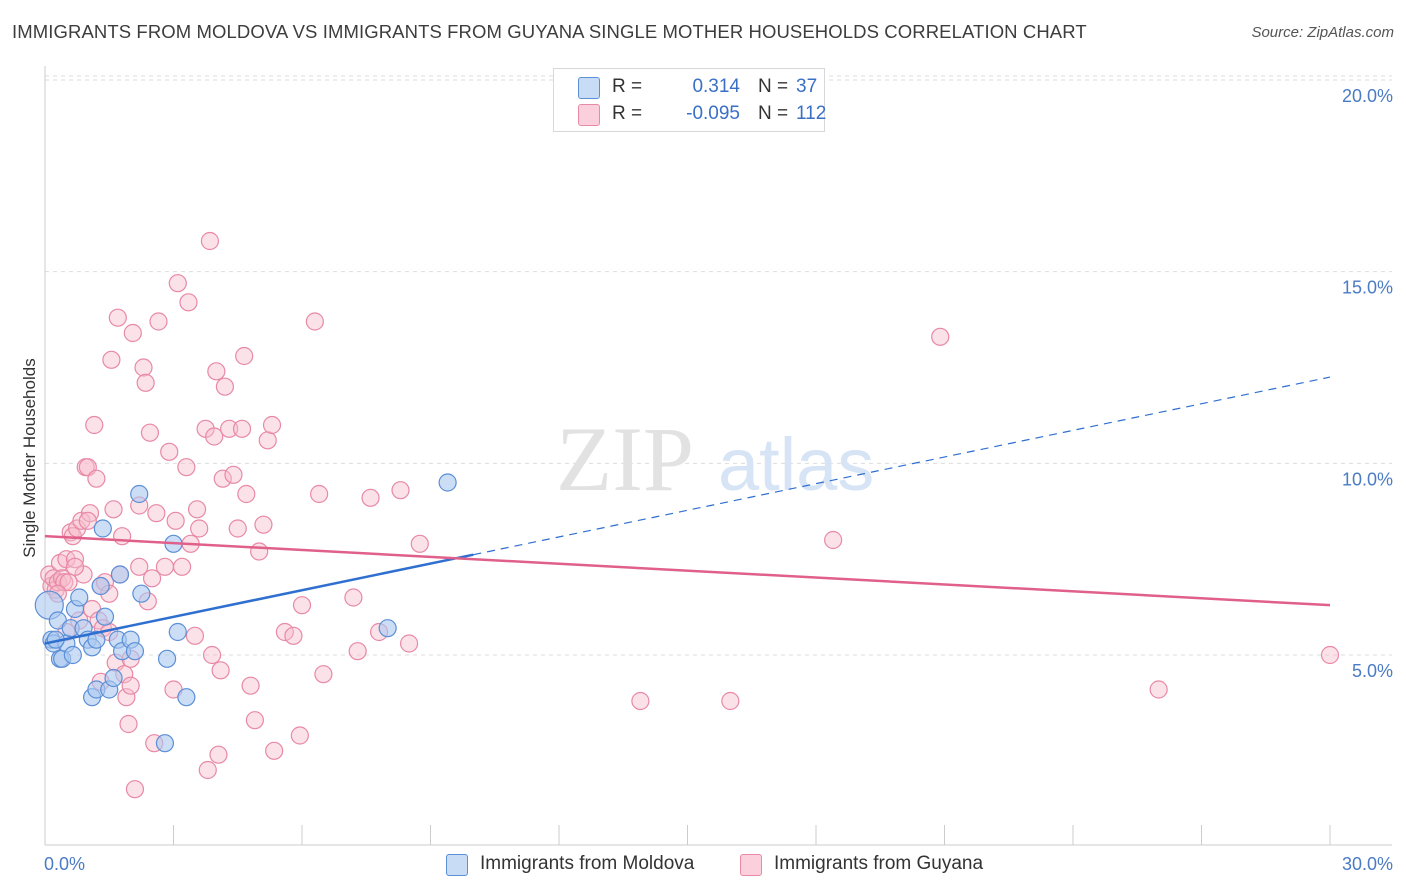 The image size is (1406, 892). Describe the element at coordinates (1367, 288) in the screenshot. I see `y-tick-label: 15.0%` at that location.